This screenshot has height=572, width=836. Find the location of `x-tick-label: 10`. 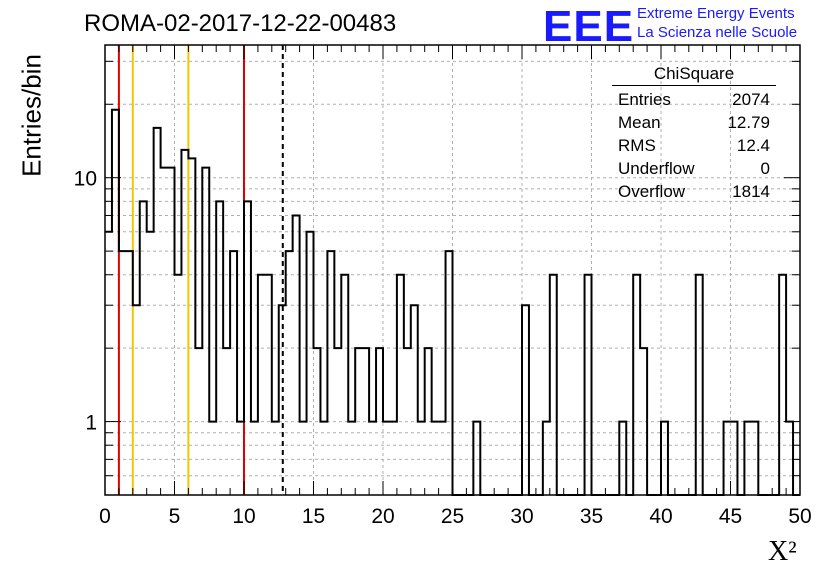

x-tick-label: 10 is located at coordinates (243, 516).